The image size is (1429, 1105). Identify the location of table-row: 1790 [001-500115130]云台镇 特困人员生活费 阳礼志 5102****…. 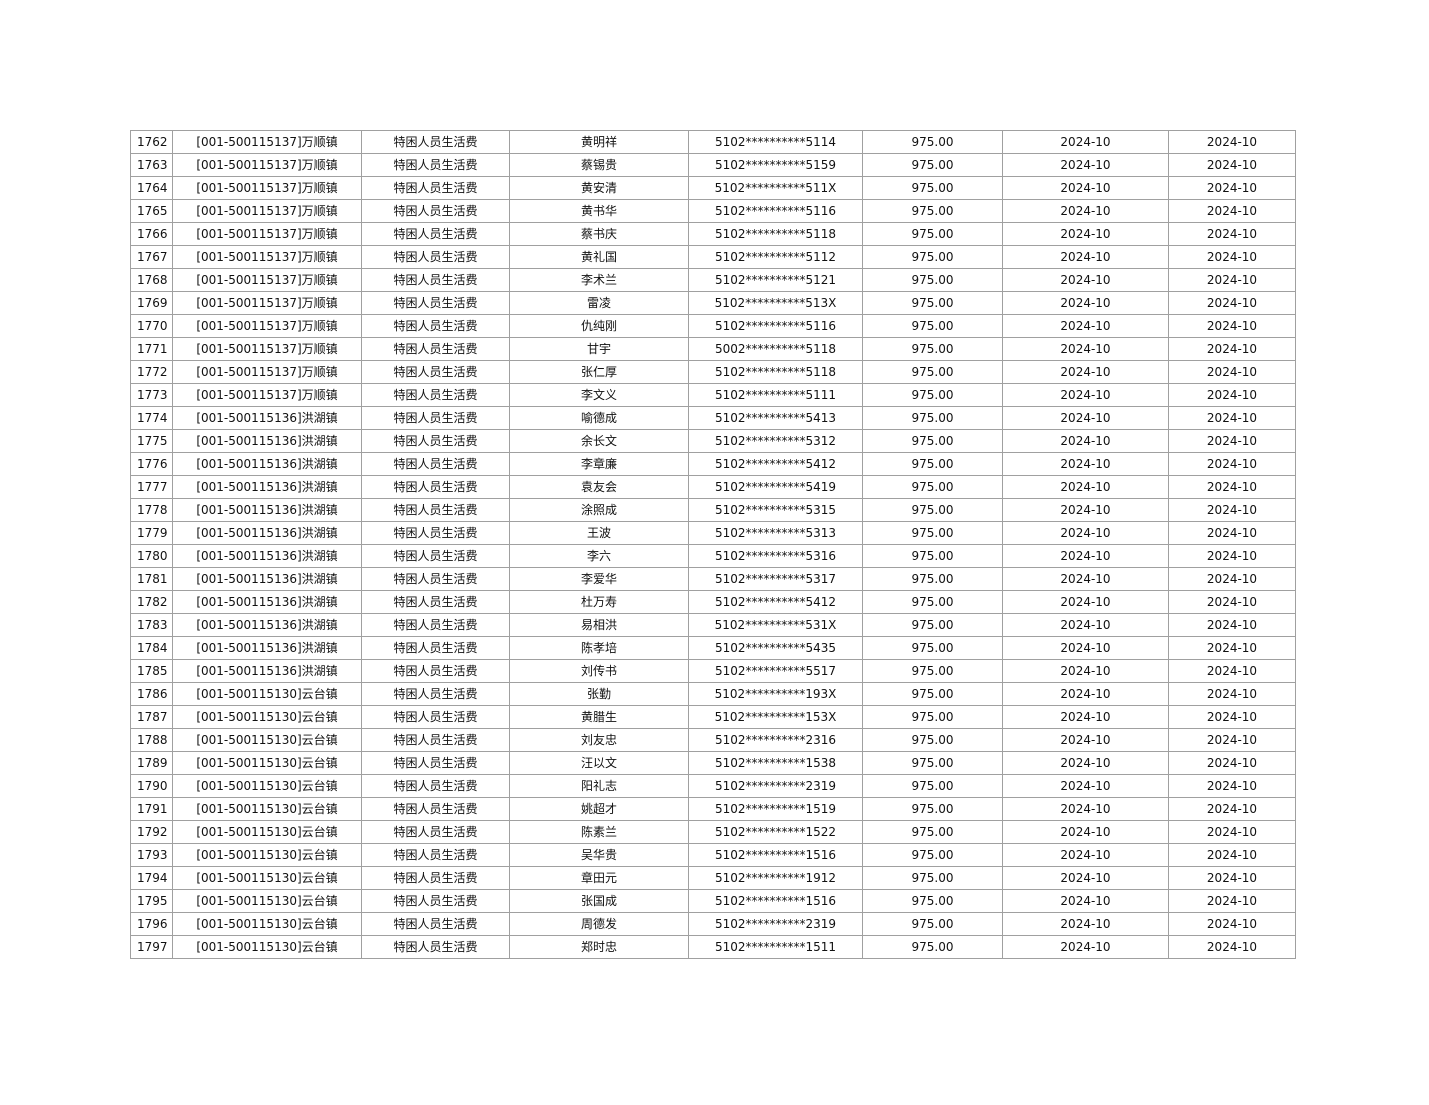
(713, 786).